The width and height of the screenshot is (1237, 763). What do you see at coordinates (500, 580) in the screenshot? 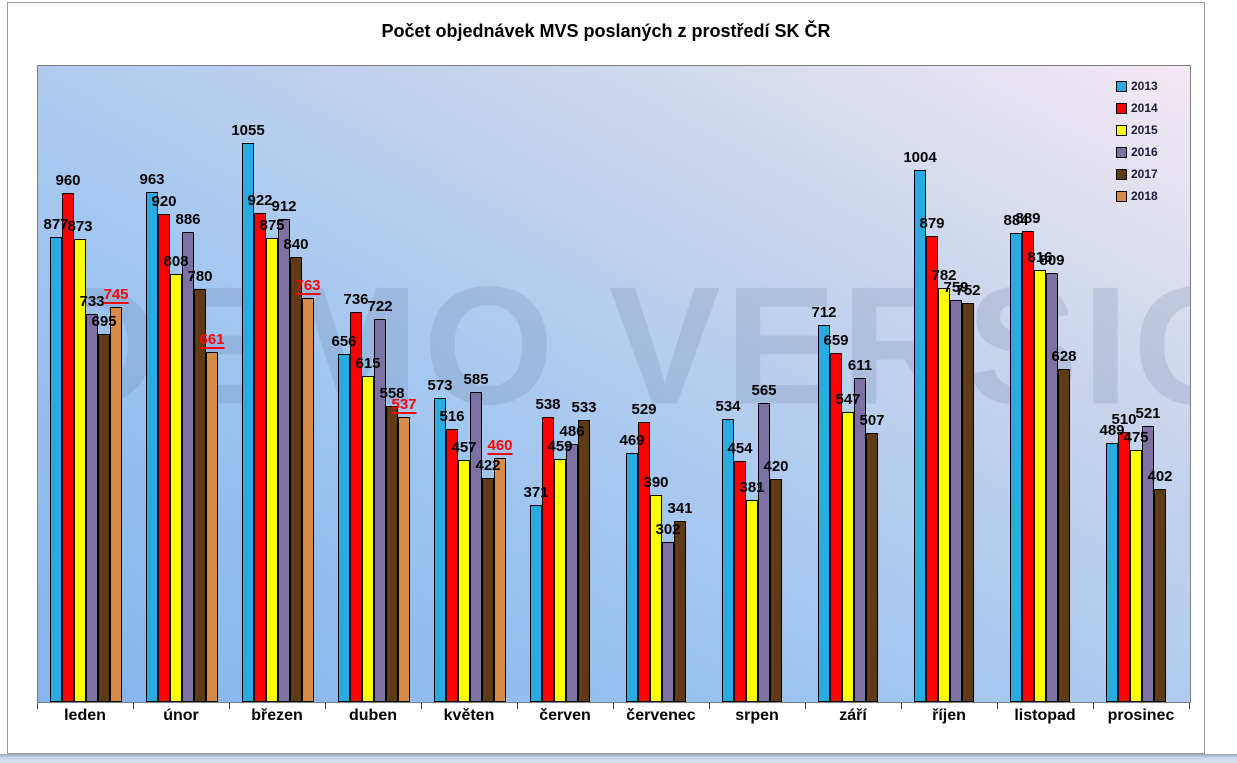
I see `bar-2018-květen` at bounding box center [500, 580].